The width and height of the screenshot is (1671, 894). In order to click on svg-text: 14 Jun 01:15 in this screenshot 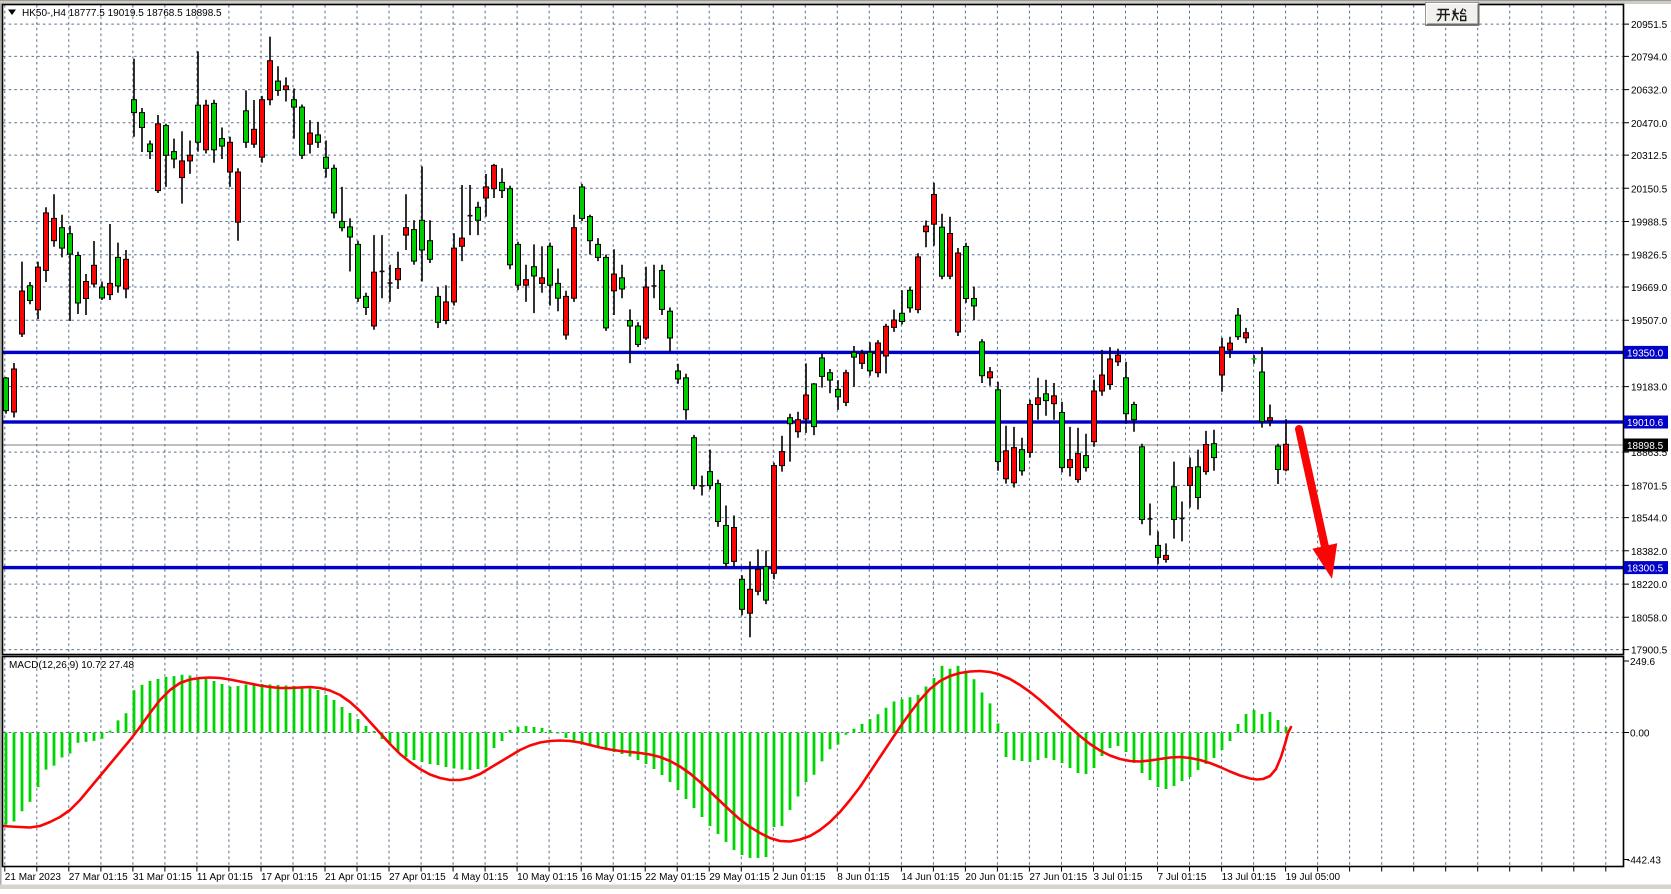, I will do `click(930, 877)`.